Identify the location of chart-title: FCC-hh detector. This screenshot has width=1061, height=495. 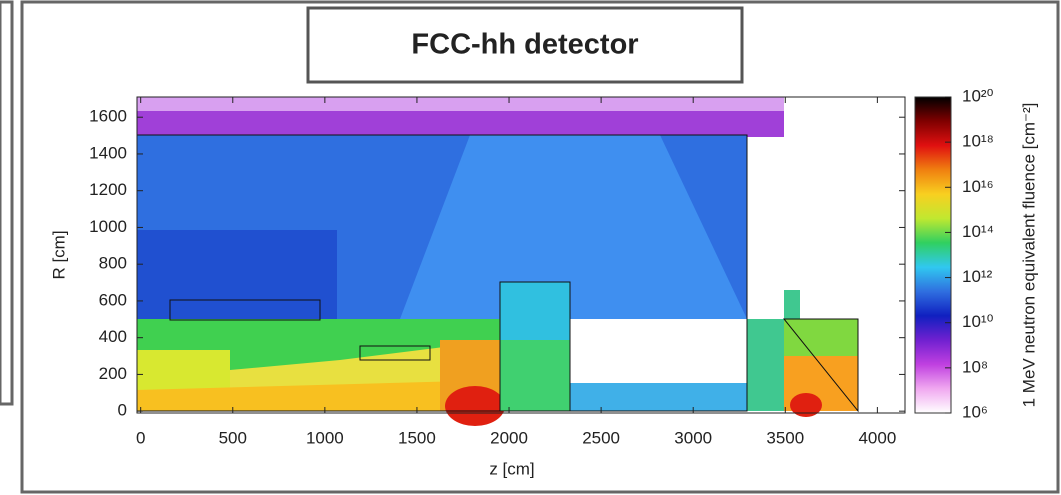
(524, 45).